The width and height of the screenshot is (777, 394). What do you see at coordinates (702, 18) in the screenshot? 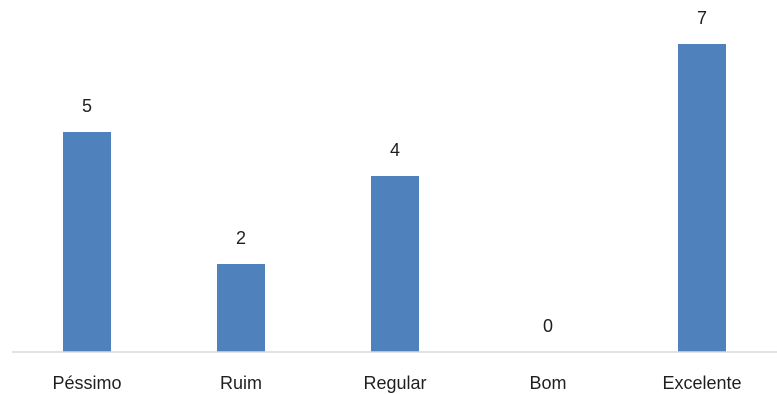
I see `data-label-excelente: 7` at bounding box center [702, 18].